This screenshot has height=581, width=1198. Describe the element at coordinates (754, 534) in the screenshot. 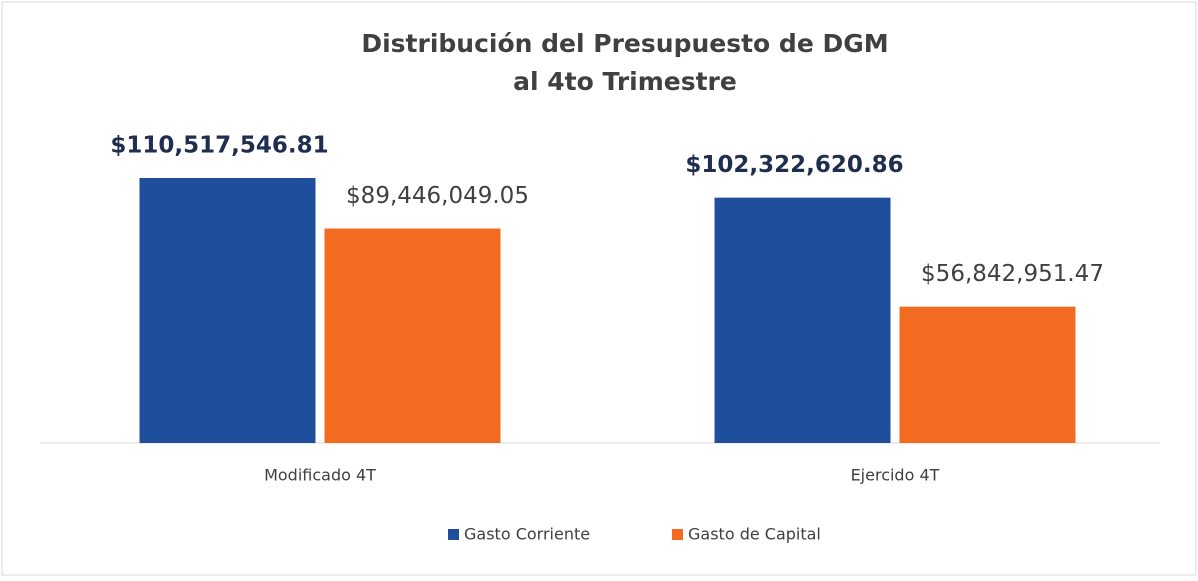

I see `legend-label: Gasto de Capital` at that location.